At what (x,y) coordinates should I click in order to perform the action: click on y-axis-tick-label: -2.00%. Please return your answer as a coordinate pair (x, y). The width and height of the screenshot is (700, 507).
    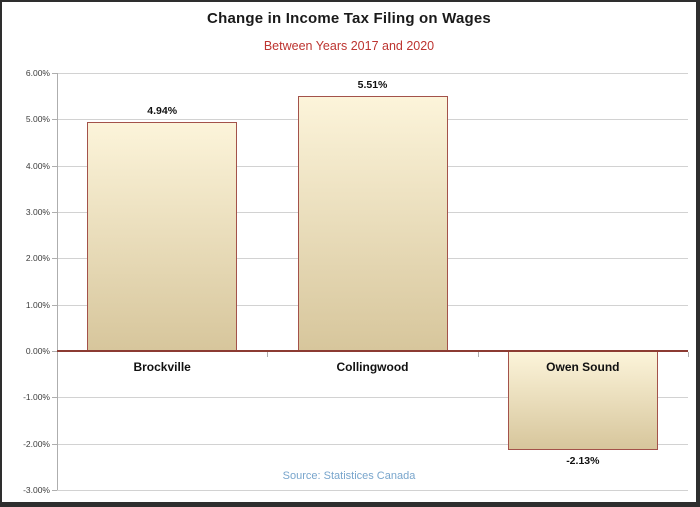
    Looking at the image, I should click on (36, 443).